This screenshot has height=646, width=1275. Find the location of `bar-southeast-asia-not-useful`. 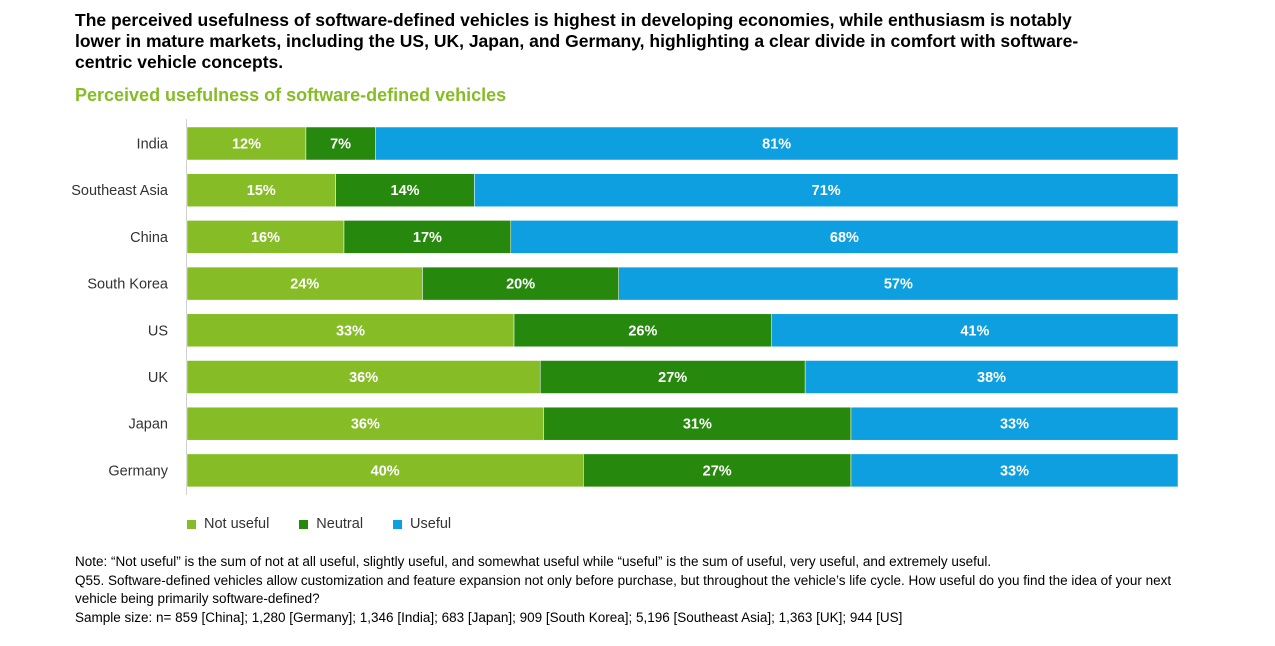

bar-southeast-asia-not-useful is located at coordinates (261, 190).